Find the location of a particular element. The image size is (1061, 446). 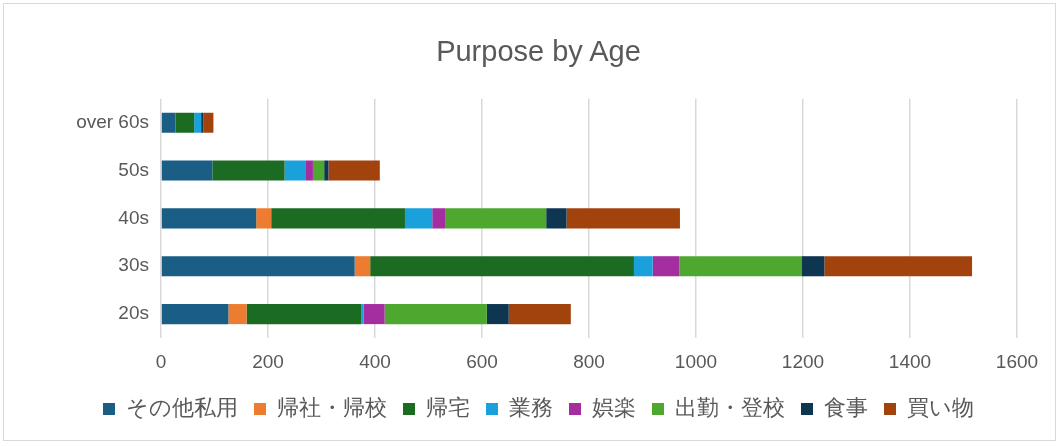

legend-label: 業務 is located at coordinates (531, 408).